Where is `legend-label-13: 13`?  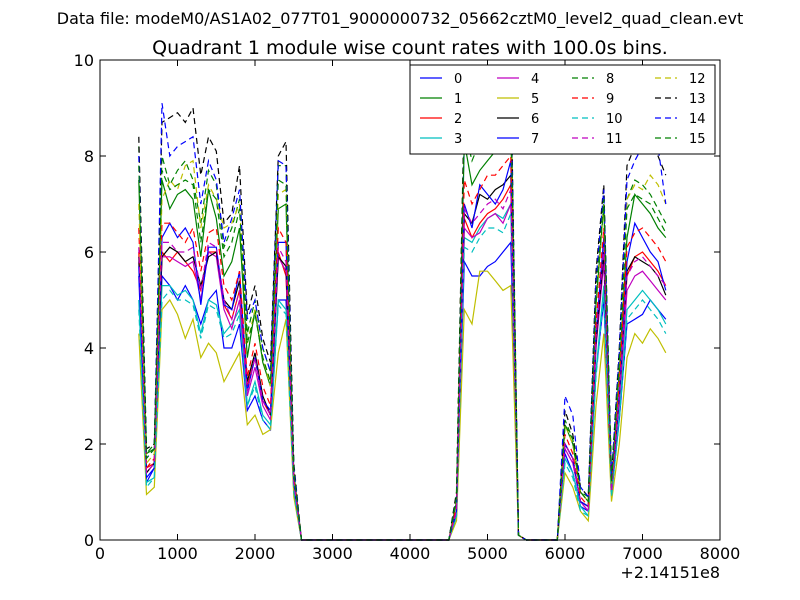
legend-label-13: 13 is located at coordinates (697, 99).